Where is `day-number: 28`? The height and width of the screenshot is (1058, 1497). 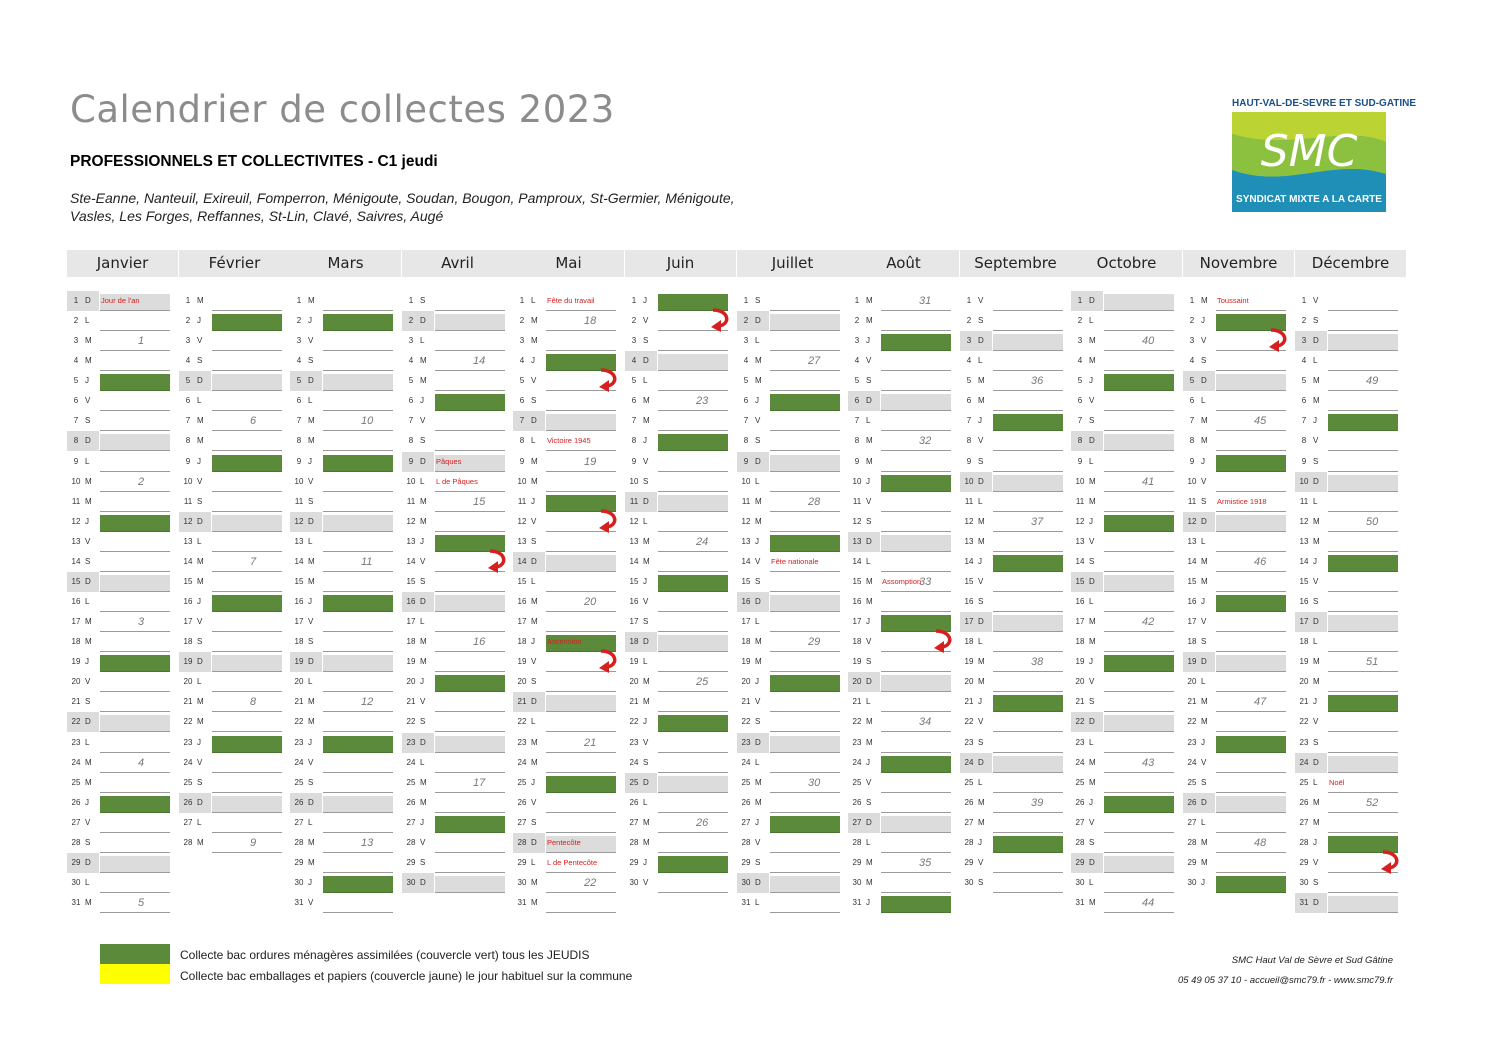
day-number: 28 is located at coordinates (634, 842).